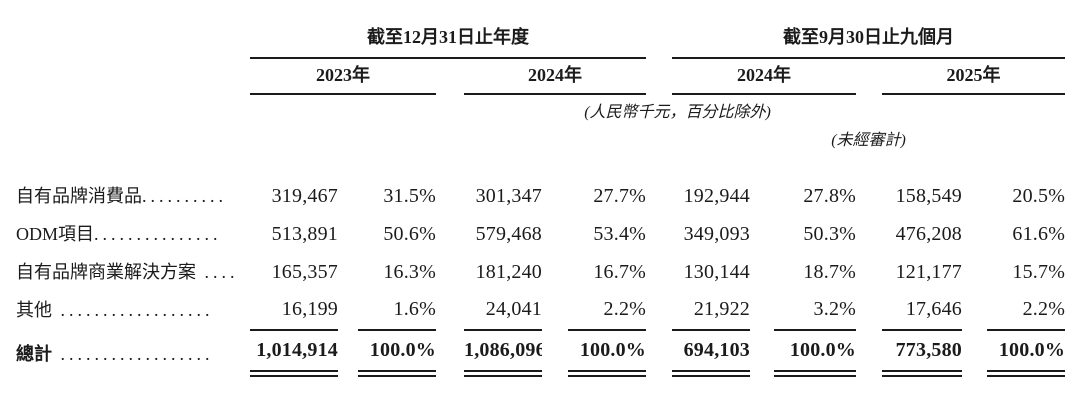 The width and height of the screenshot is (1080, 409). I want to click on cell-value: 24,041, so click(513, 309).